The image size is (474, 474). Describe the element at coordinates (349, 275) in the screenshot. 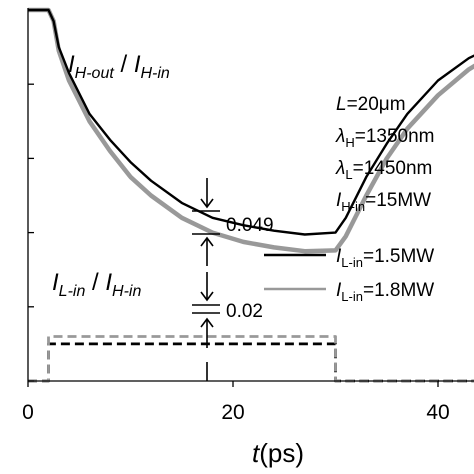

I see `legend: IL-in=1.5MW IL-in=1.8MW` at that location.